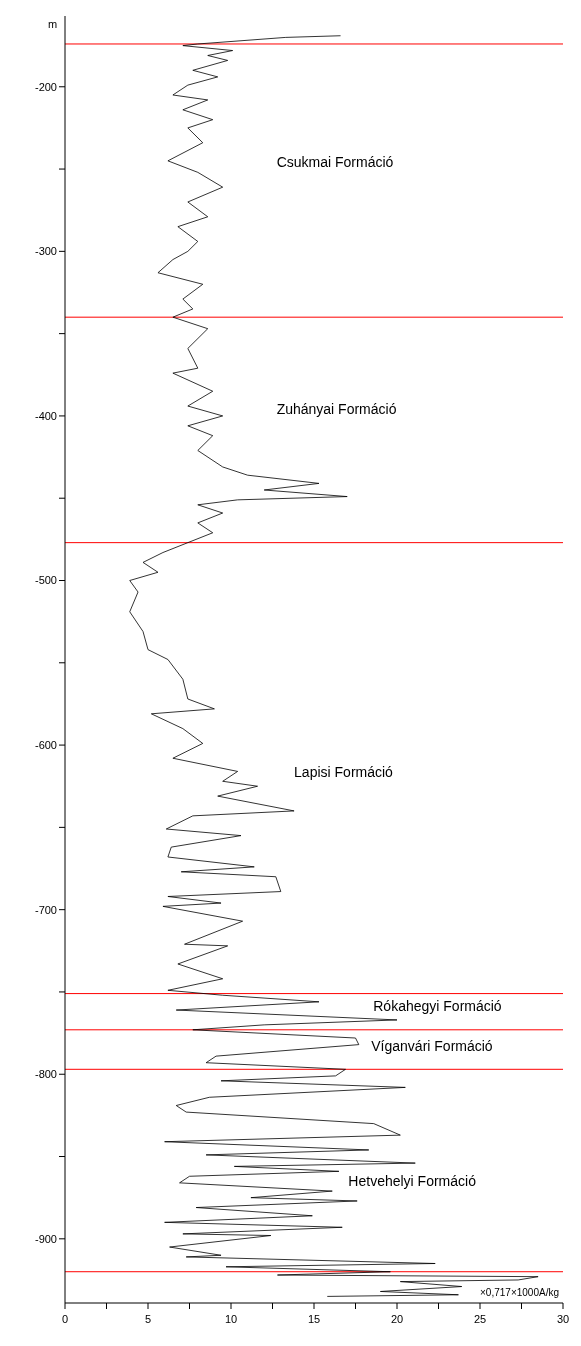 The height and width of the screenshot is (1346, 581). Describe the element at coordinates (437, 1005) in the screenshot. I see `annotation: Rókahegyi Formáció` at that location.